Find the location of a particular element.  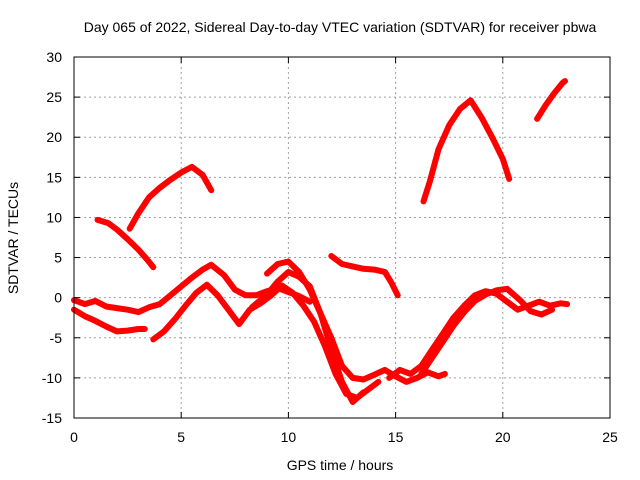

y-tick-label: 10 is located at coordinates (54, 217).